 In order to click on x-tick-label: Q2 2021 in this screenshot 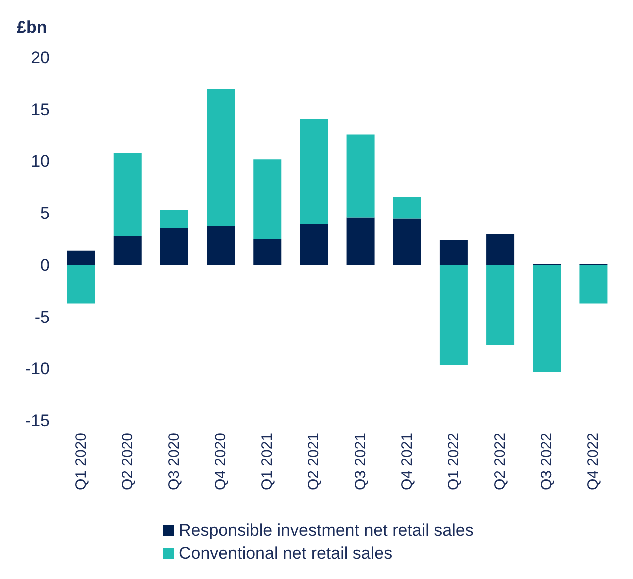, I will do `click(314, 462)`.